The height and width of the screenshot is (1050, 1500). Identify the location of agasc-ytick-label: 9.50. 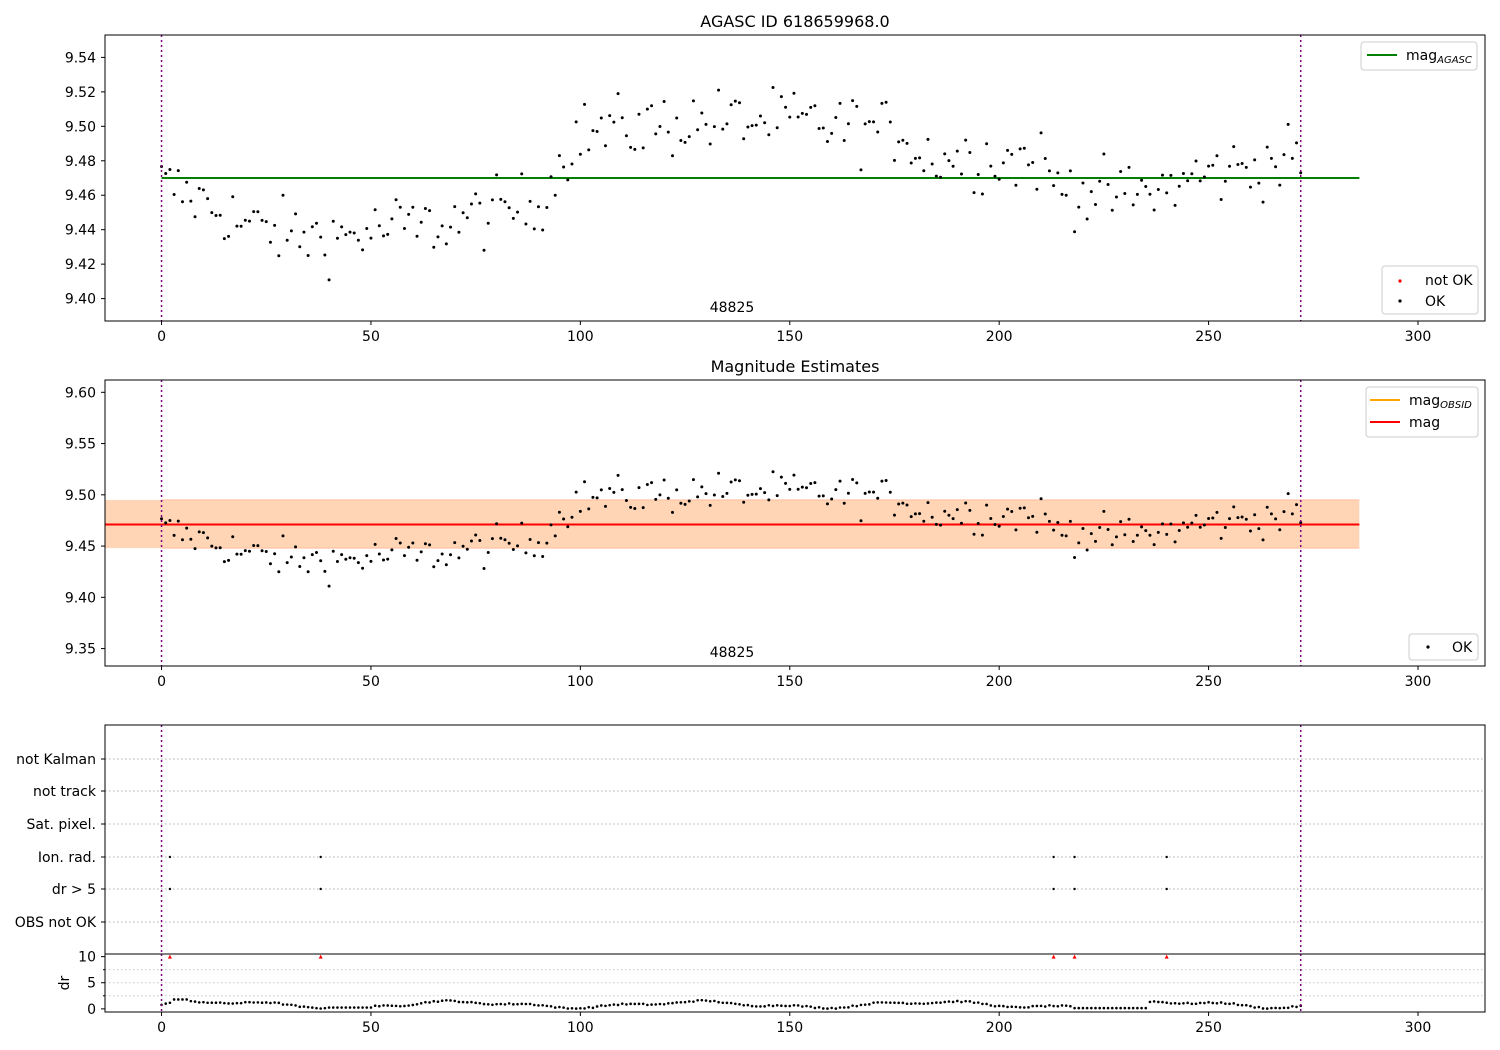
(80, 127).